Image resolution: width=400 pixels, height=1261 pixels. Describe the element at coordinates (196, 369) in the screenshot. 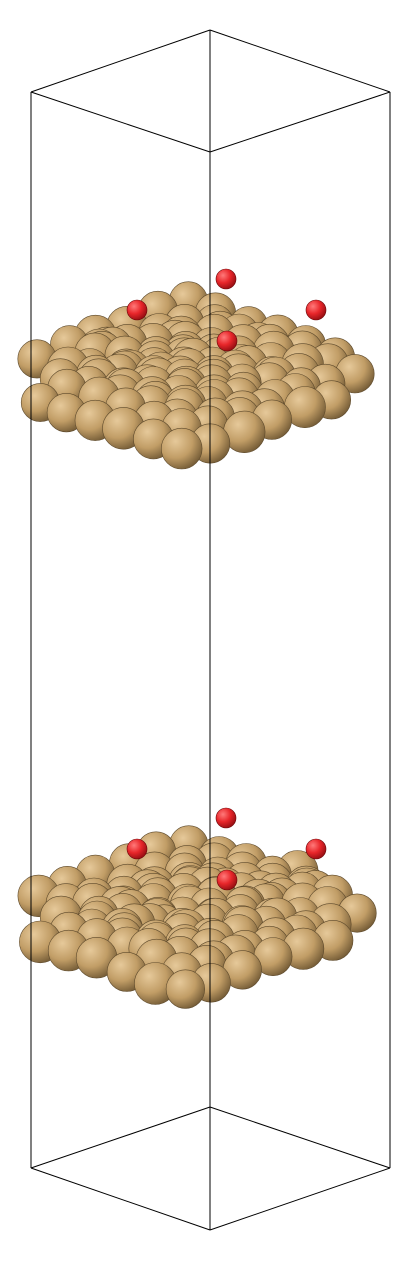

I see `upper-slab` at that location.